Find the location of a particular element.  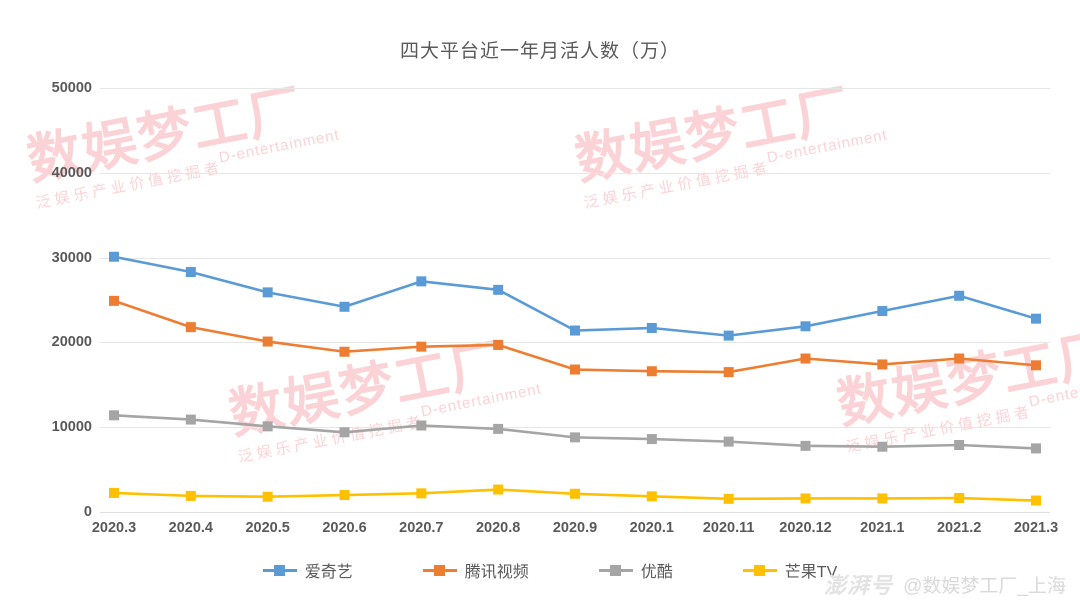

y-axis-tick-label: 10000 is located at coordinates (71, 427).